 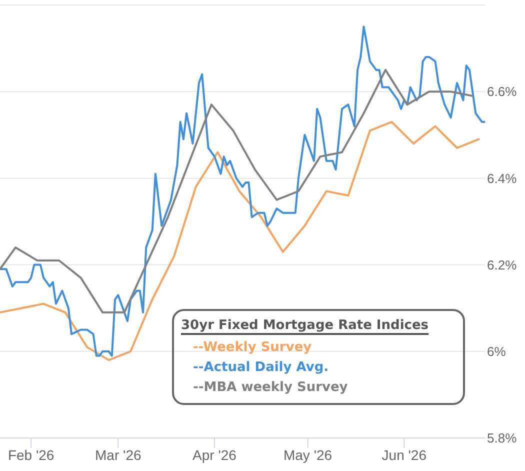 I want to click on y-tick-label: 6.6%, so click(x=502, y=92).